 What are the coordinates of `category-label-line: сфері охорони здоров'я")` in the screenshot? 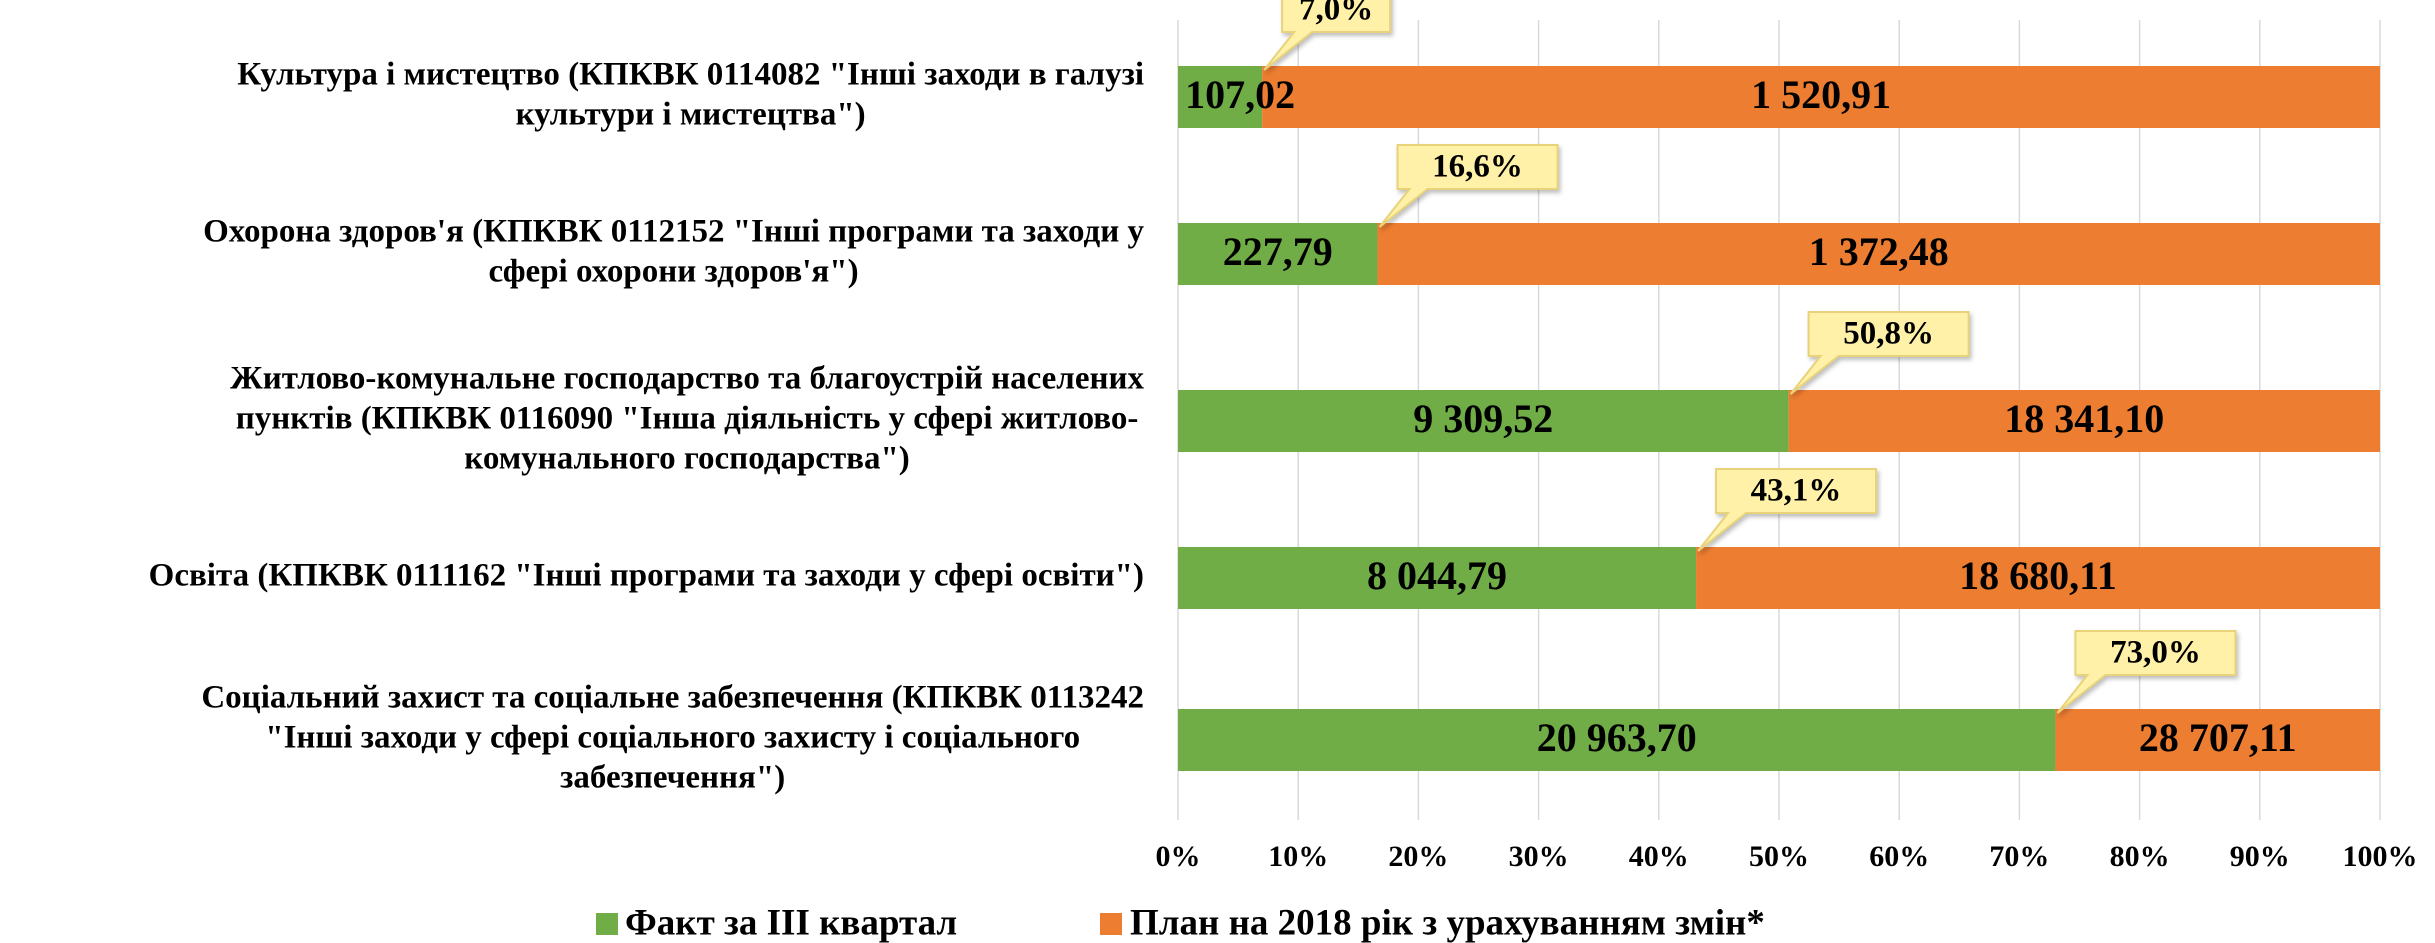 It's located at (674, 272).